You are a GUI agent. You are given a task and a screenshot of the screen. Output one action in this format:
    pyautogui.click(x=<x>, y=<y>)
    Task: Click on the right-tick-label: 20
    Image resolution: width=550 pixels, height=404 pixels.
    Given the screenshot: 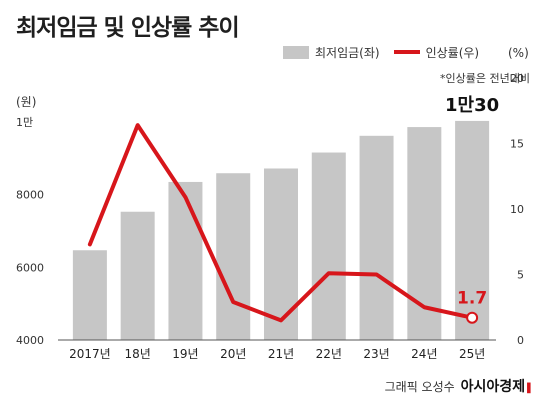 What is the action you would take?
    pyautogui.click(x=517, y=78)
    